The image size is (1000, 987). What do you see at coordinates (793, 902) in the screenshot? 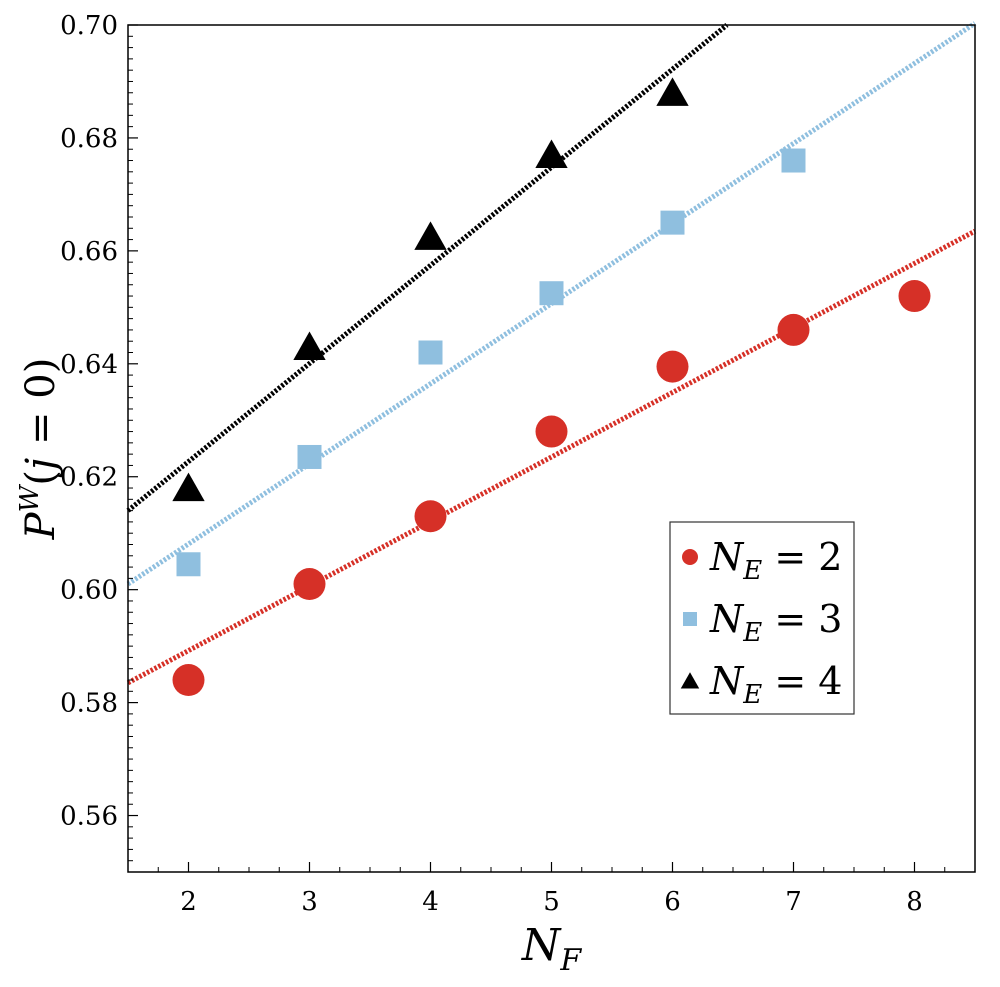
I see `x-tick-label: 7` at bounding box center [793, 902].